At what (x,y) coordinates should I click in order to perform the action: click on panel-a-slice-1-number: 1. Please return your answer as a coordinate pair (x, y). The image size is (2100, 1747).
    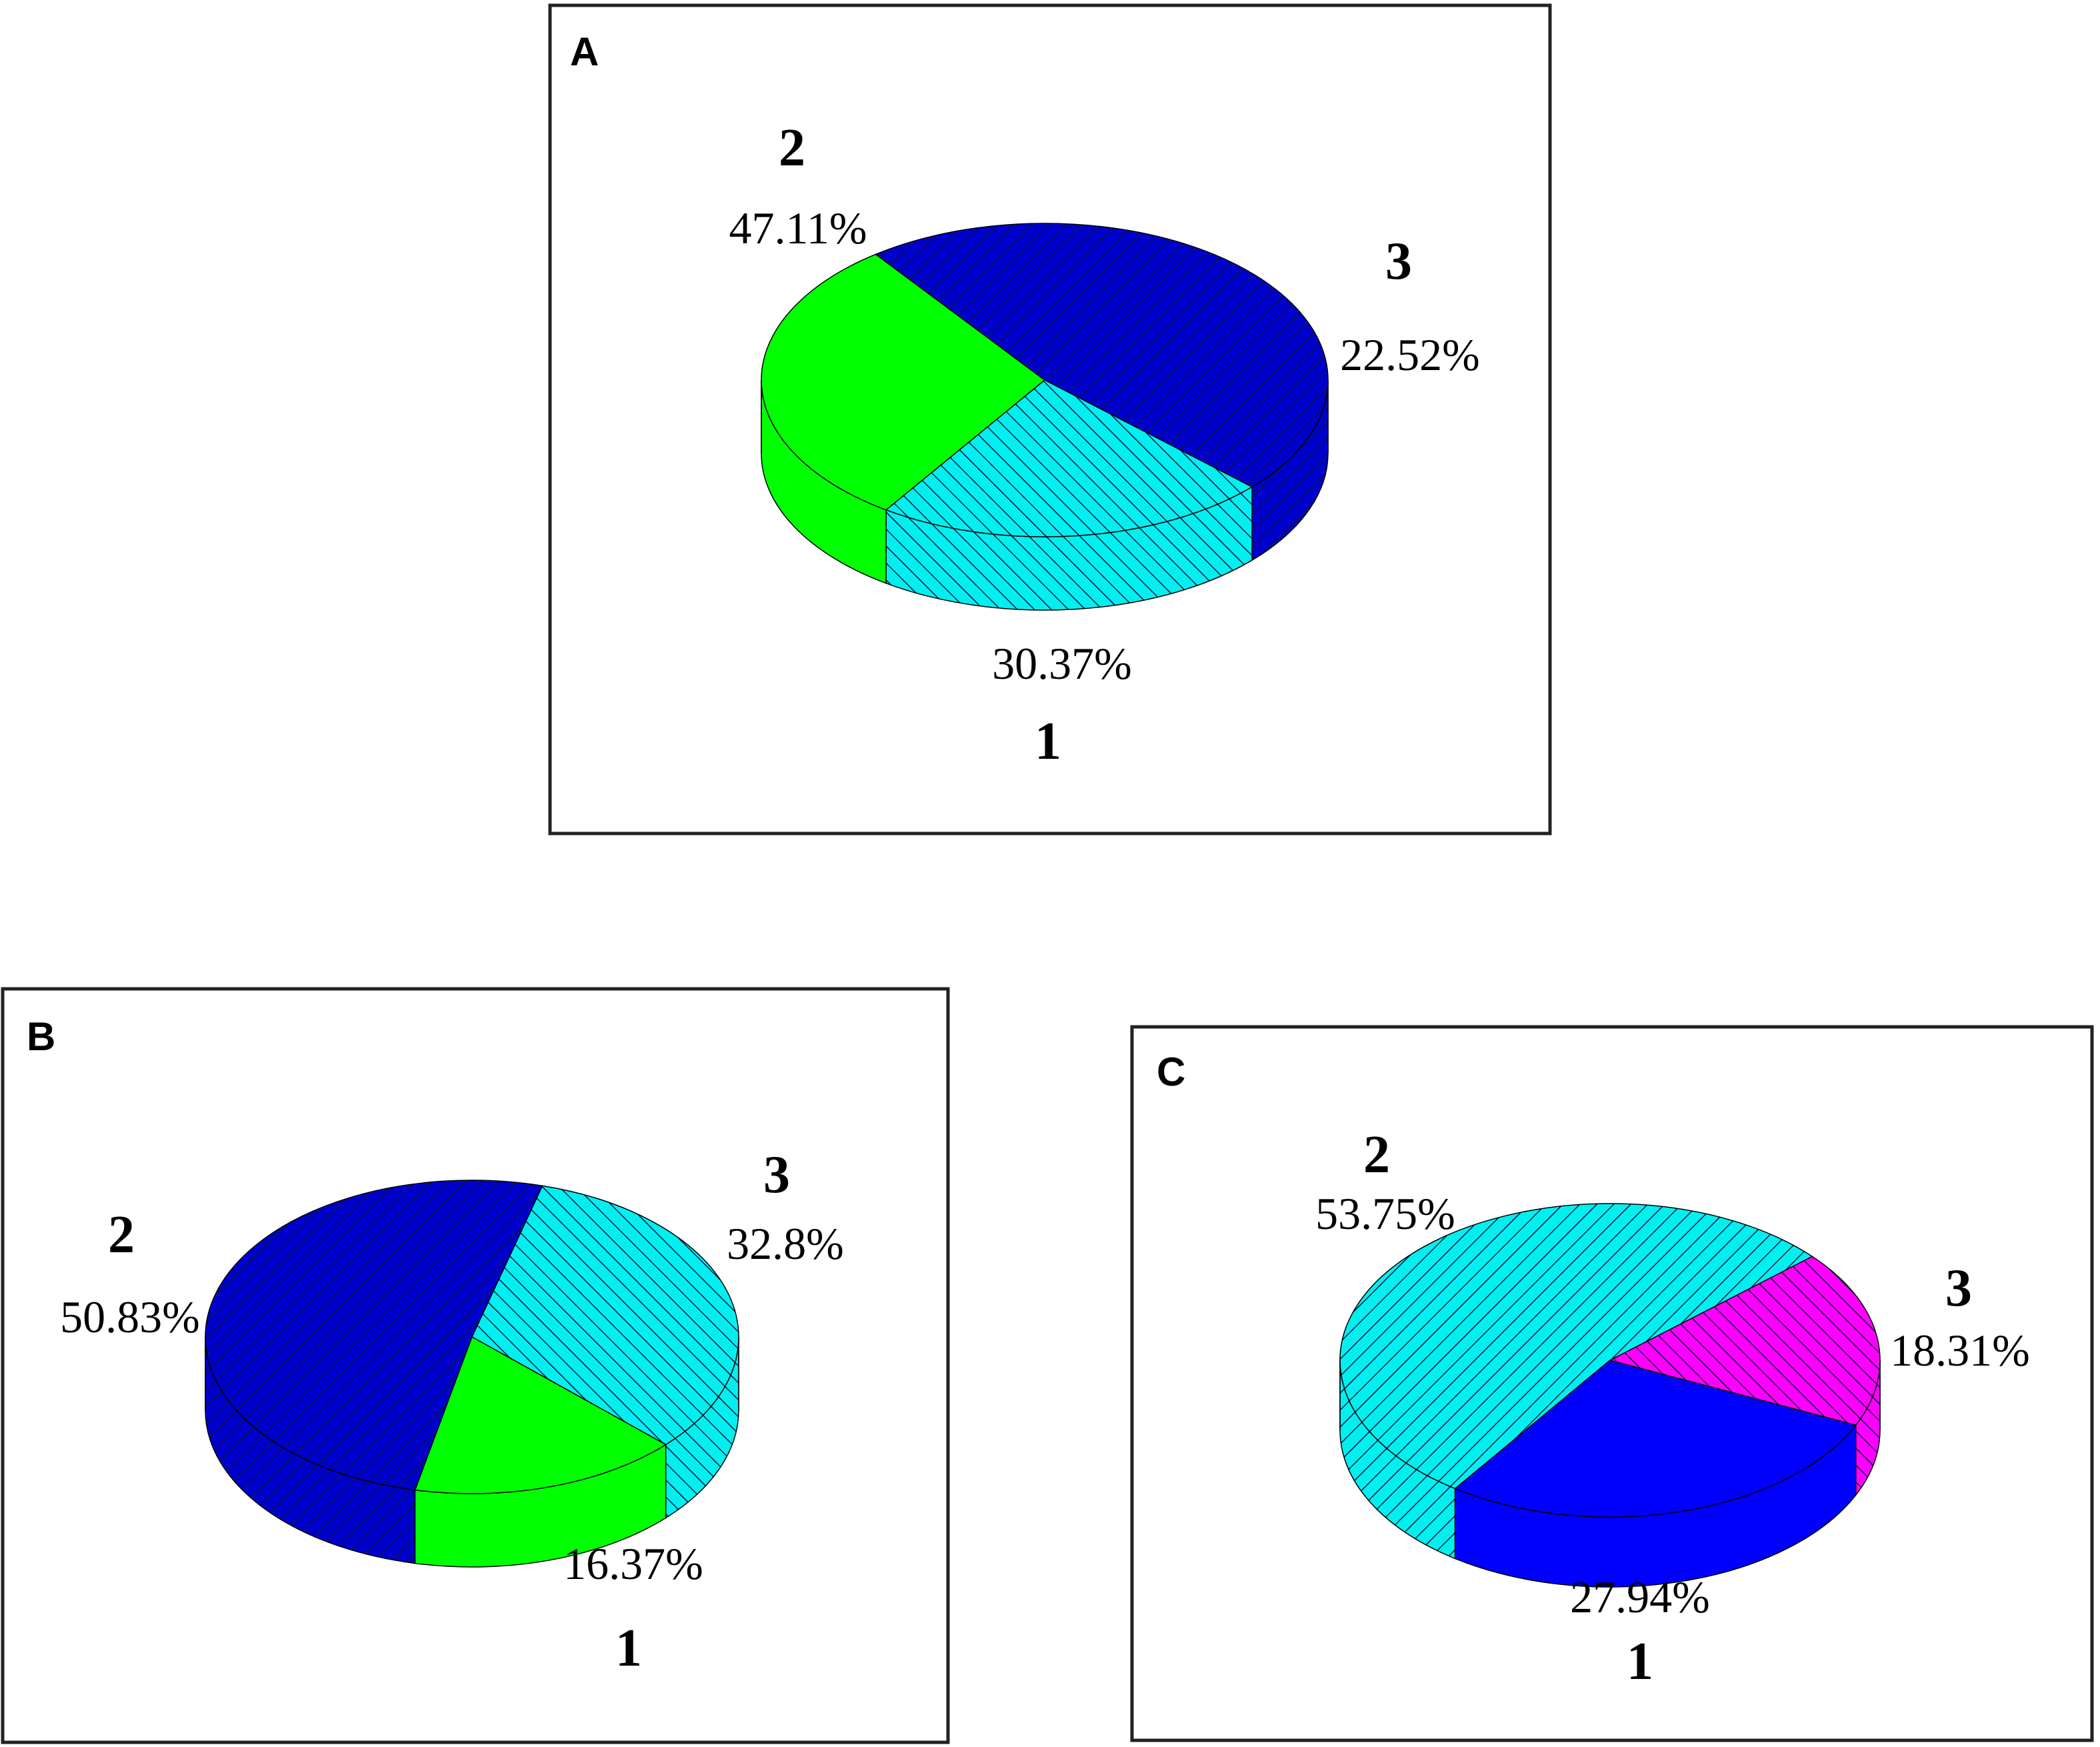
    Looking at the image, I should click on (1048, 742).